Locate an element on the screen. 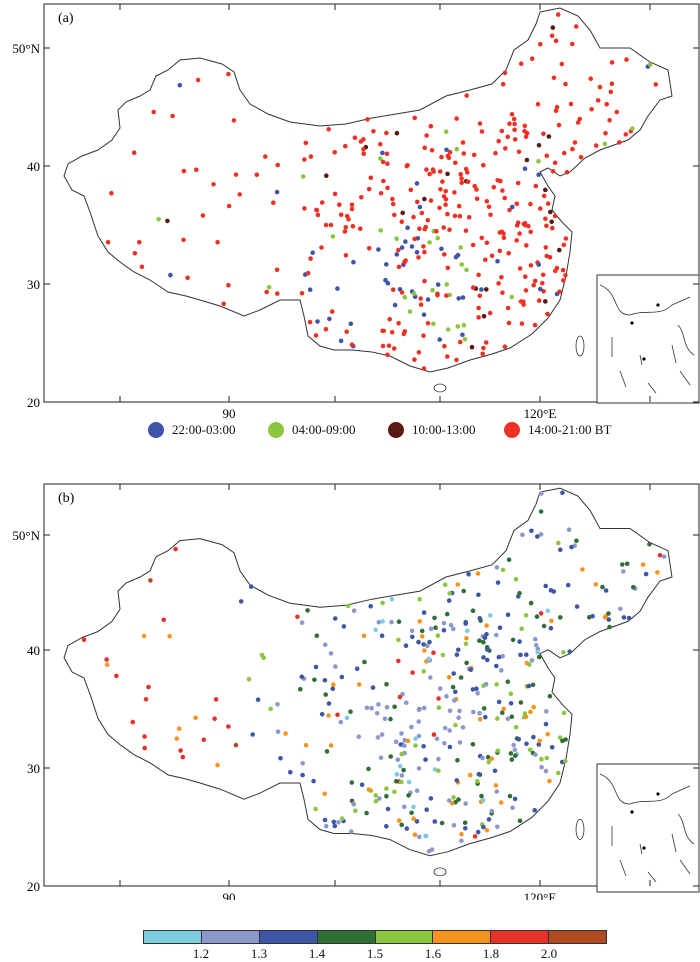 The height and width of the screenshot is (962, 700). legend-dot-icon is located at coordinates (396, 430).